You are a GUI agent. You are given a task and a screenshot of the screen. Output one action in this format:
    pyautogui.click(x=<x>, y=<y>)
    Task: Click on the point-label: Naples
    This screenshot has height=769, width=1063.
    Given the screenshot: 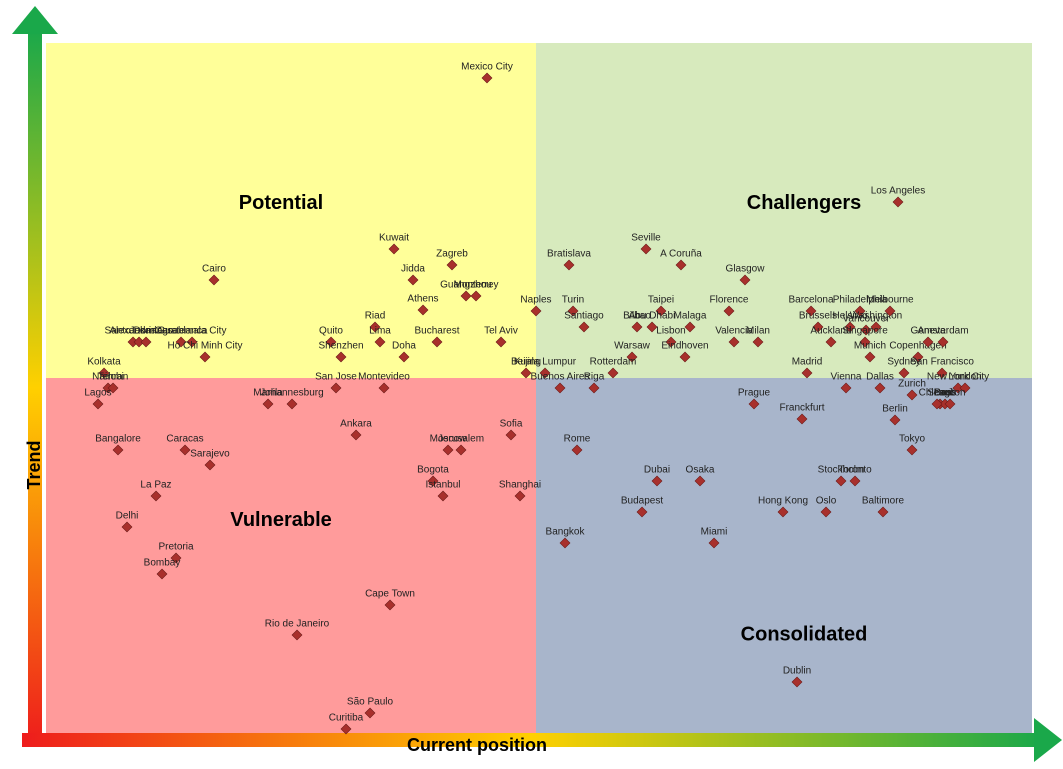 What is the action you would take?
    pyautogui.click(x=535, y=300)
    